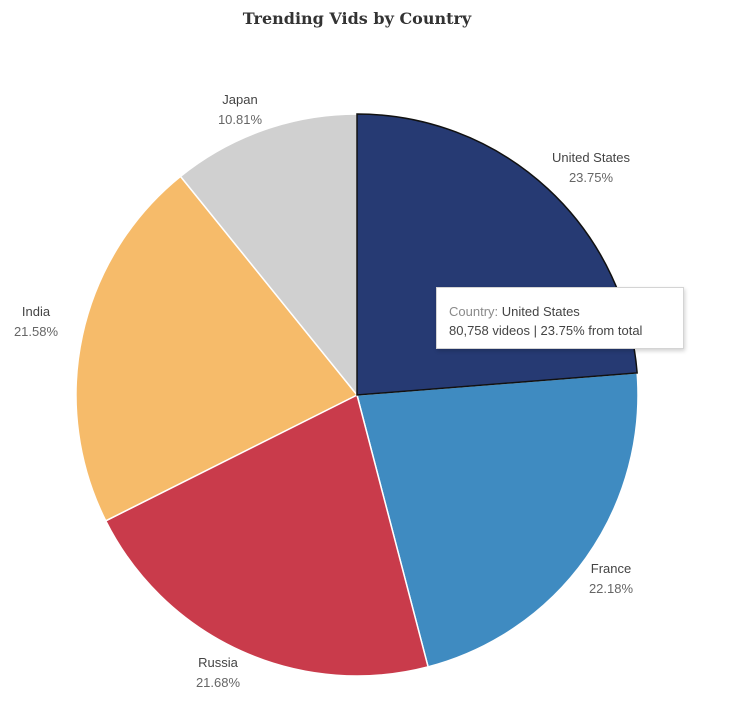 The width and height of the screenshot is (734, 706). Describe the element at coordinates (218, 682) in the screenshot. I see `slice-percent-label: 21.68%` at that location.